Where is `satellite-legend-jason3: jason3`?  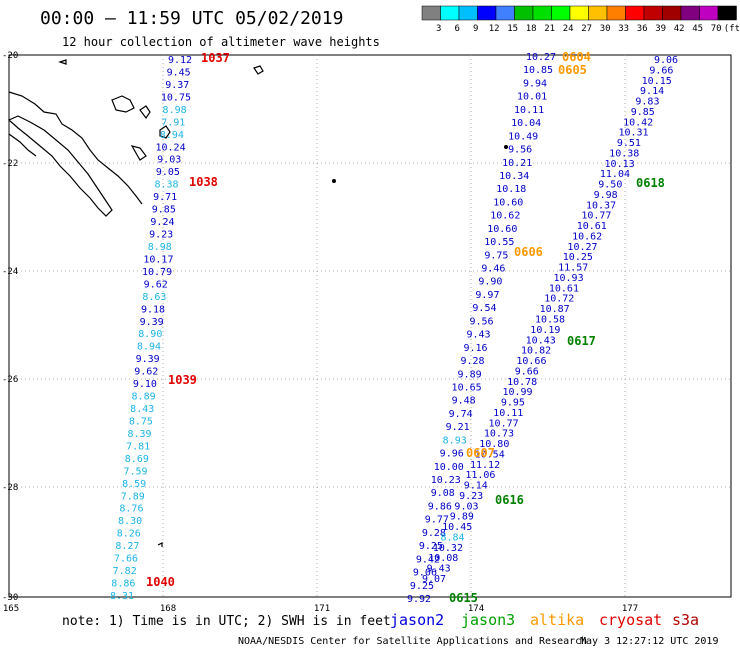 satellite-legend-jason3: jason3 is located at coordinates (488, 620).